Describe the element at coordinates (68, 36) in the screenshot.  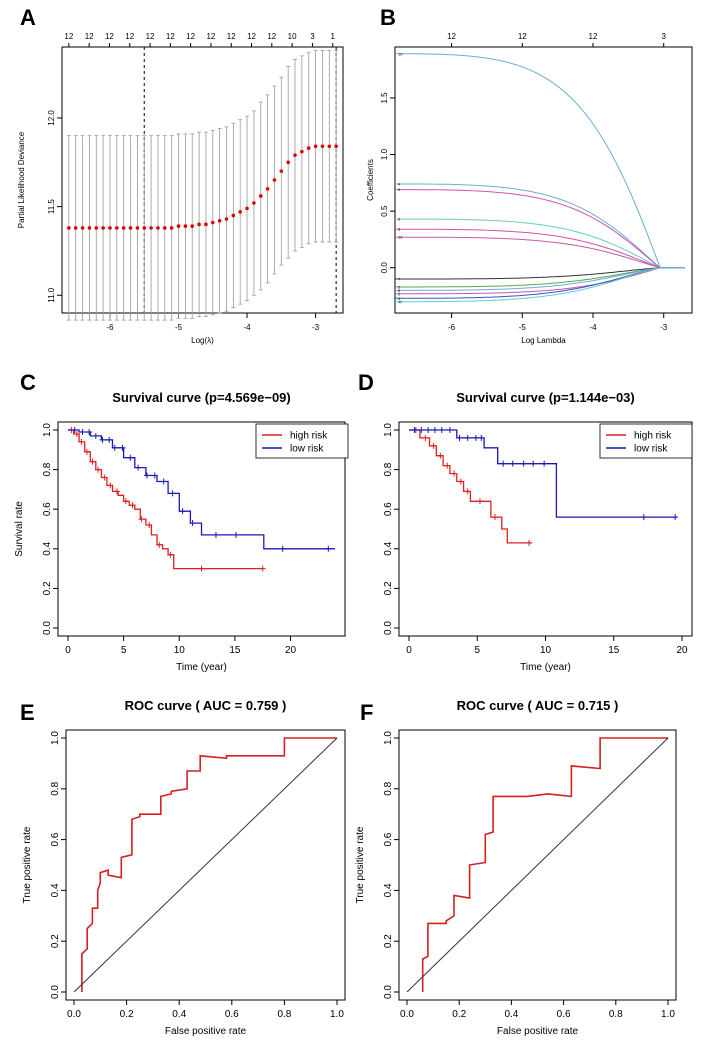
I see `top-tick-label-A-0: 12` at that location.